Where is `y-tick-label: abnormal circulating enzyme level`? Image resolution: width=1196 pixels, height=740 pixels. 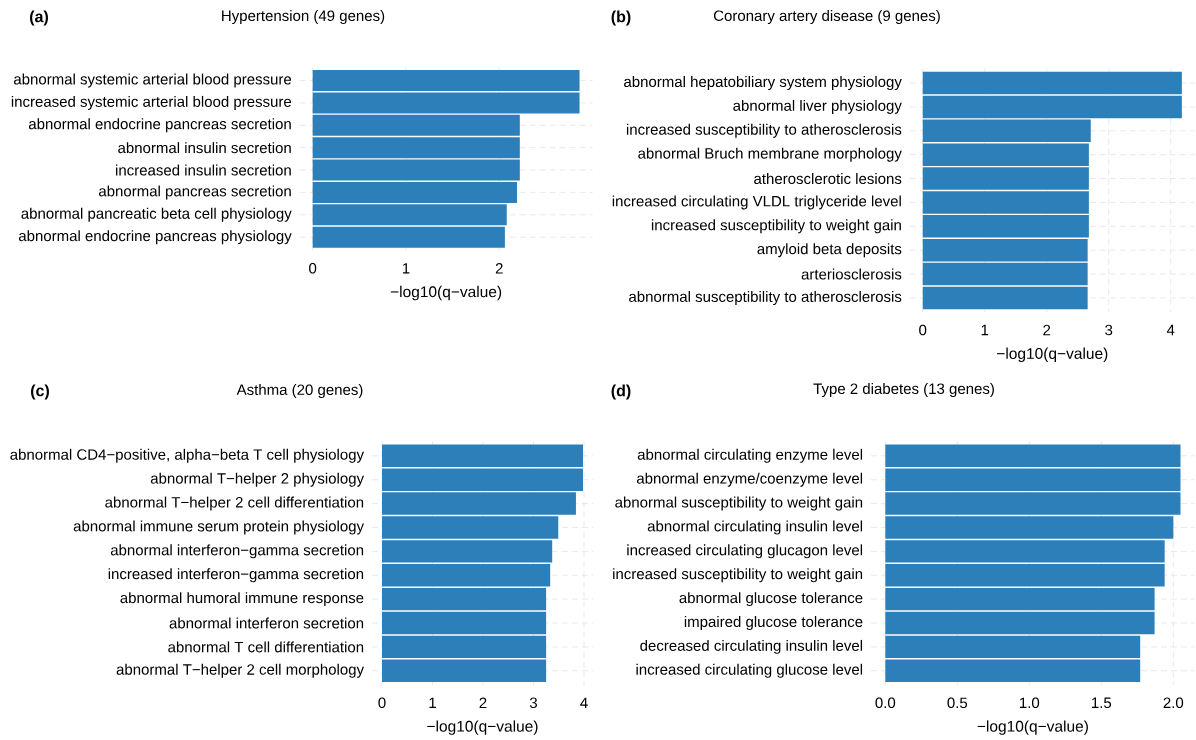
y-tick-label: abnormal circulating enzyme level is located at coordinates (750, 455).